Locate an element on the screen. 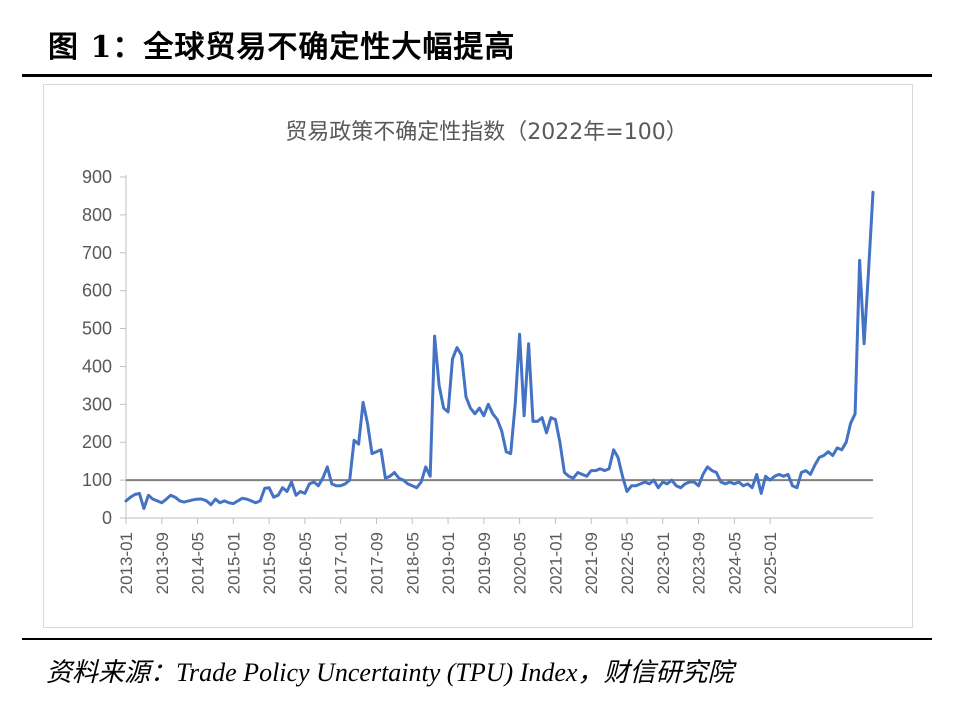  y-tick-label: 300 is located at coordinates (97, 404).